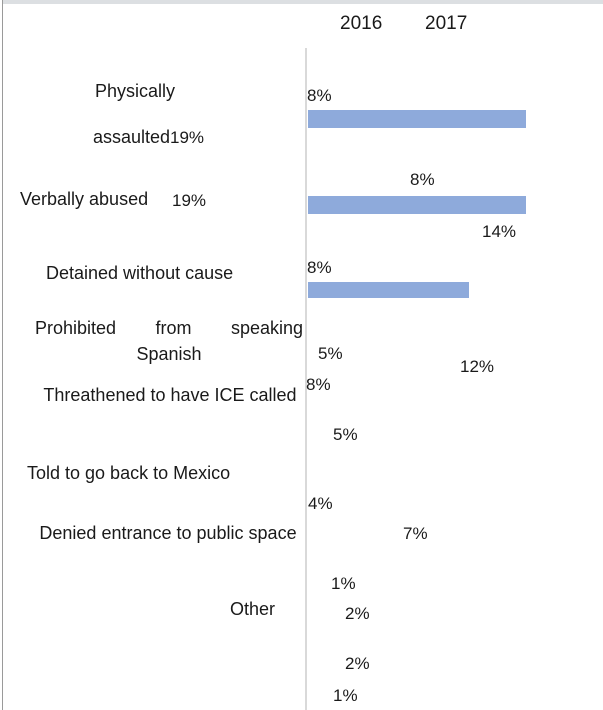 This screenshot has width=603, height=710. What do you see at coordinates (415, 533) in the screenshot?
I see `value-label: 7%` at bounding box center [415, 533].